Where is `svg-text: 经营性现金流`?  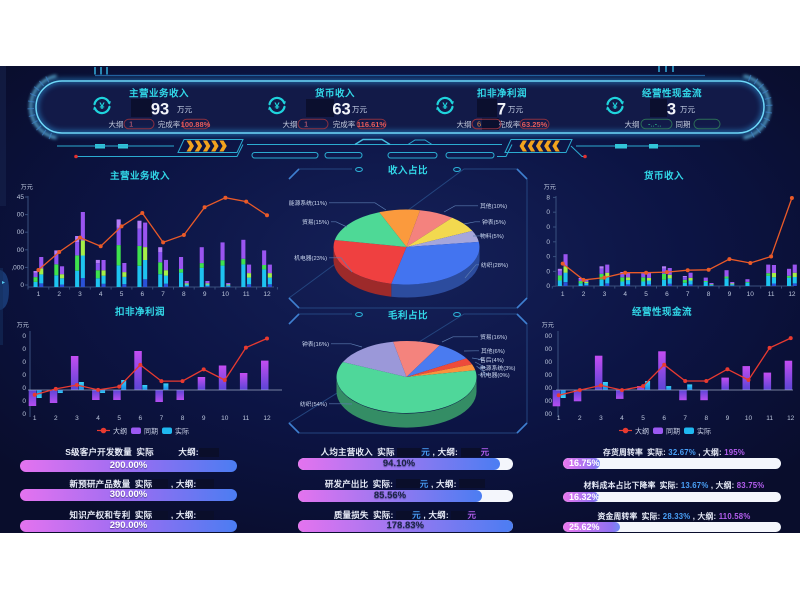
svg-text: 经营性现金流 is located at coordinates (662, 312).